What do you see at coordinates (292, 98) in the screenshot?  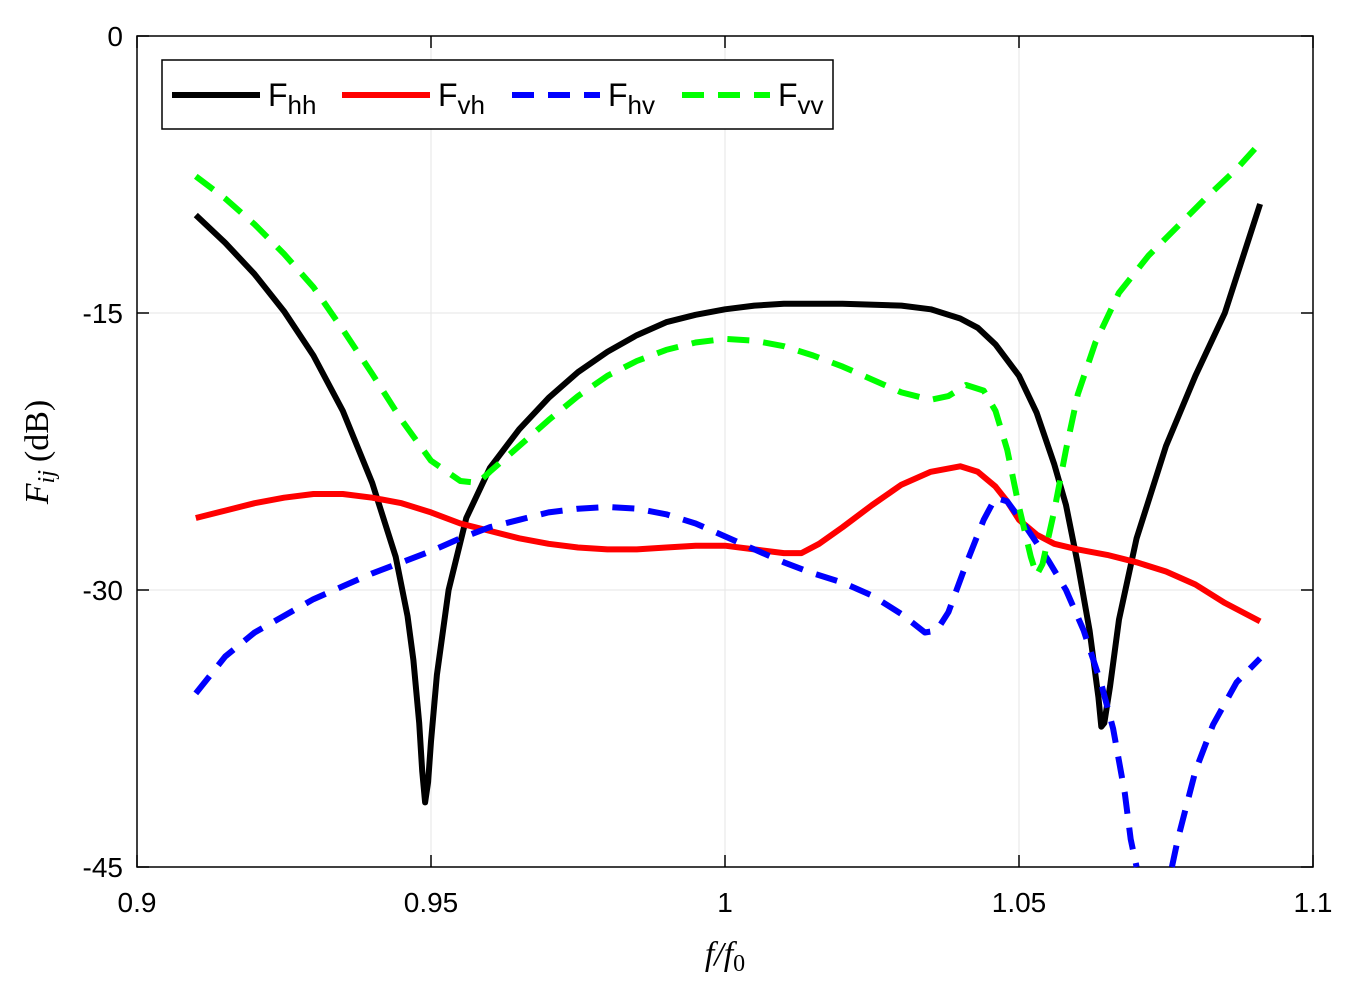 I see `legend-label-hh: Fhh` at bounding box center [292, 98].